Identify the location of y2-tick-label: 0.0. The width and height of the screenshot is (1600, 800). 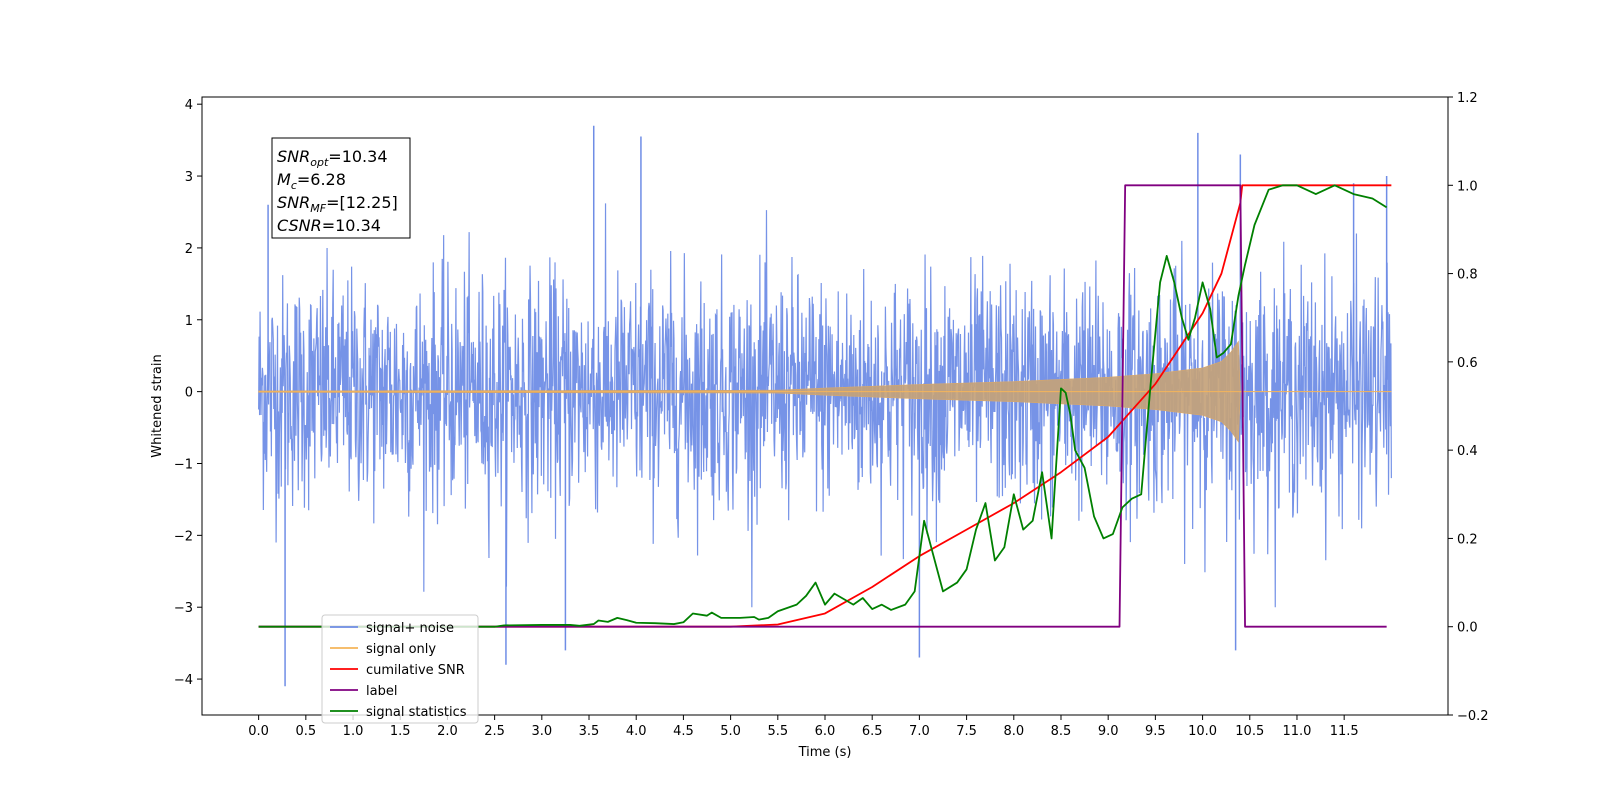
(1467, 628).